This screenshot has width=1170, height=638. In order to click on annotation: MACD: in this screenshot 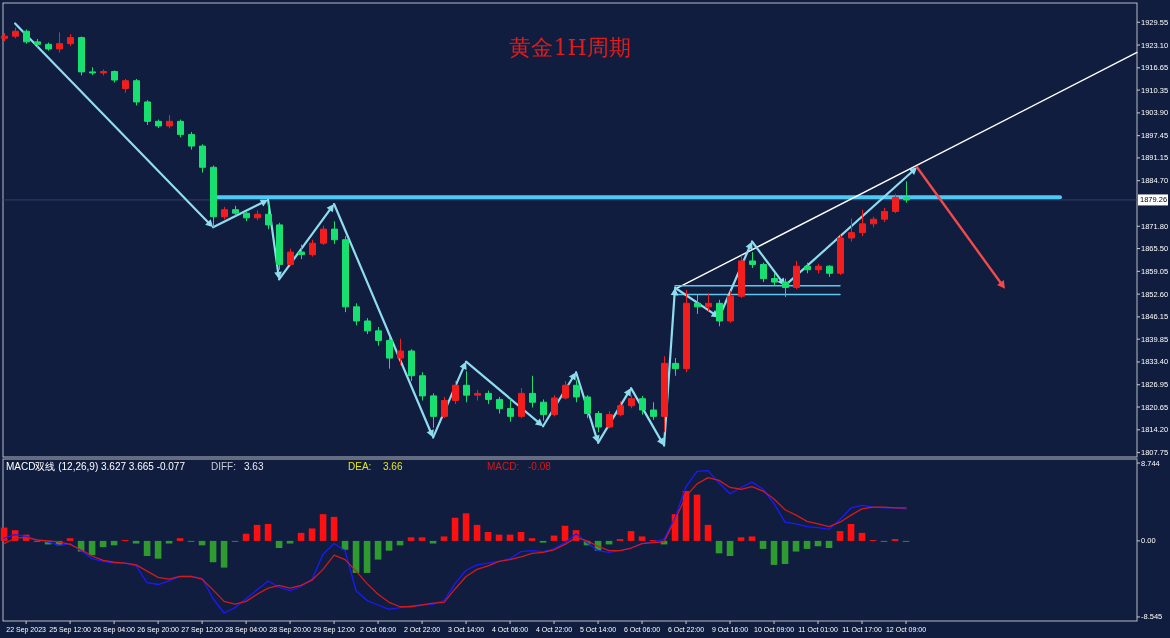, I will do `click(503, 466)`.